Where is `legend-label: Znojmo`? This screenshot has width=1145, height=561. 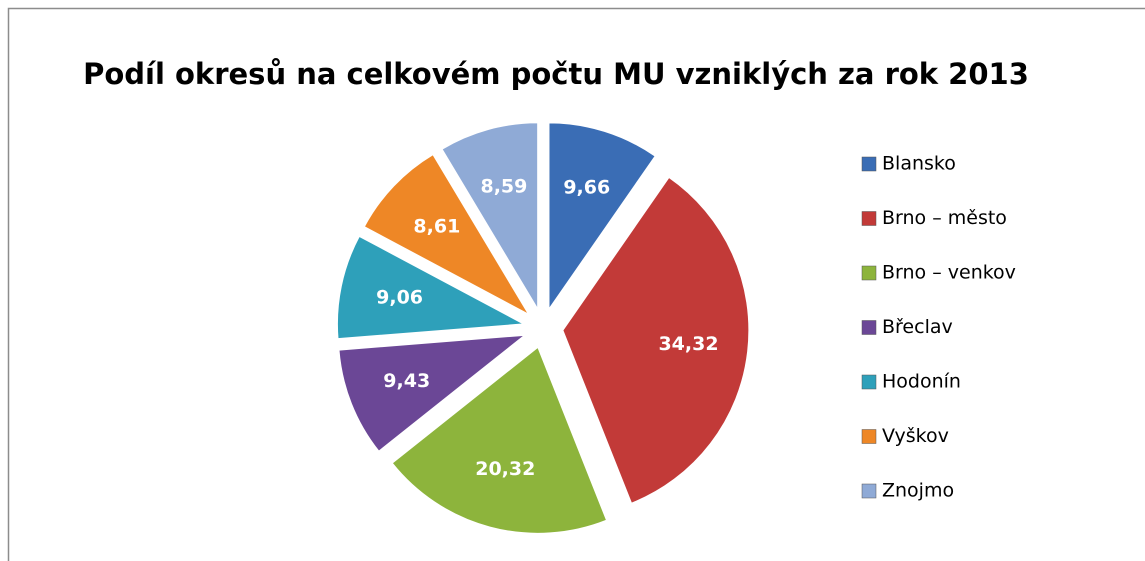
legend-label: Znojmo is located at coordinates (918, 491).